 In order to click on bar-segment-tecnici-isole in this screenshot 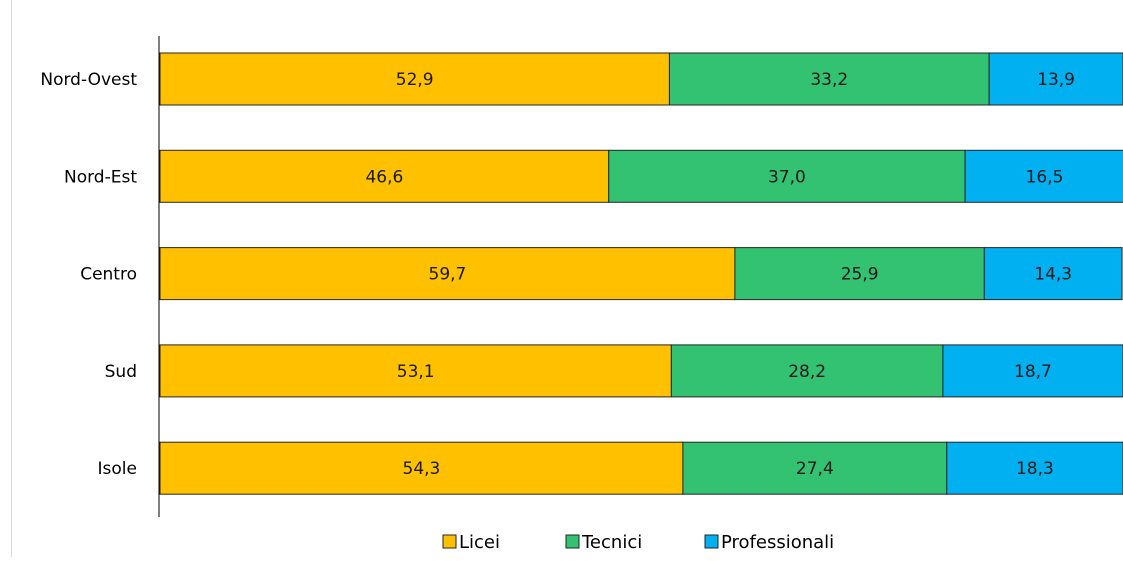, I will do `click(815, 468)`.